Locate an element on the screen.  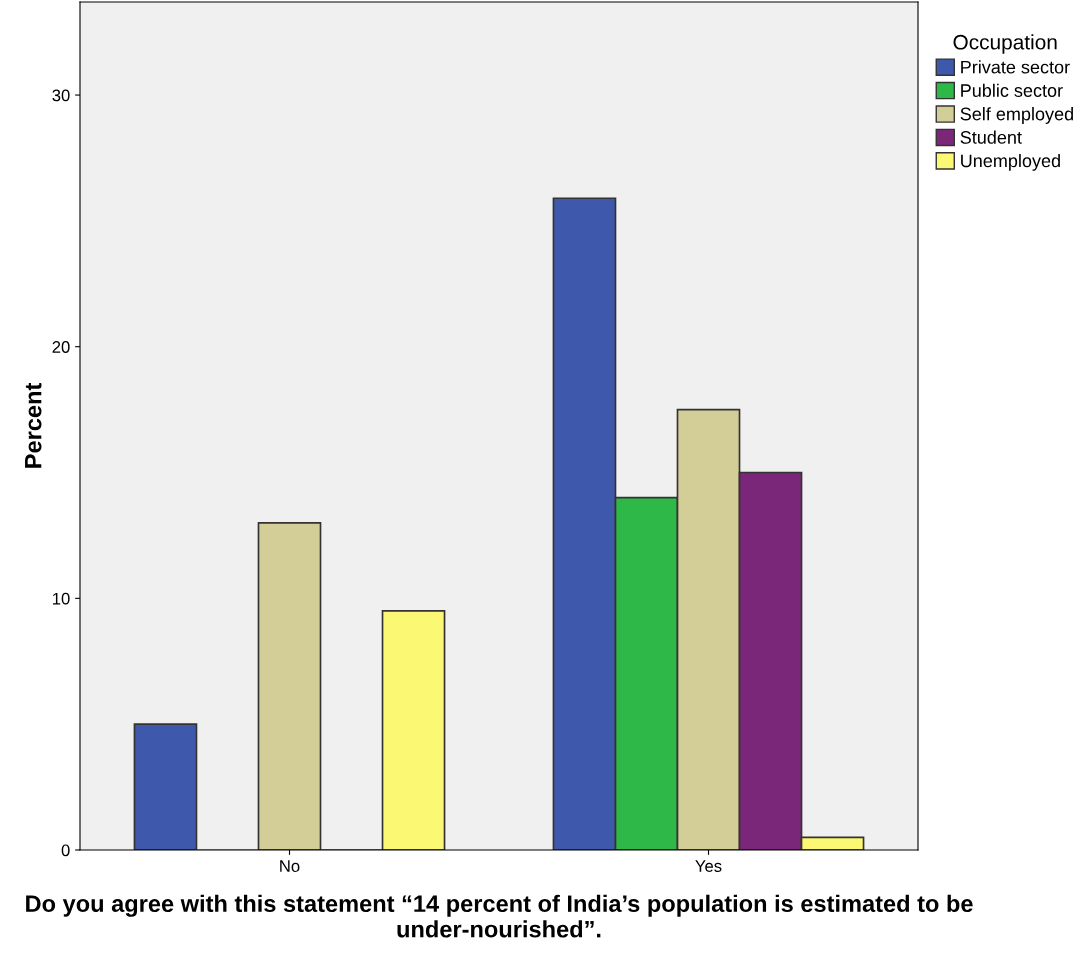
y-tick-label: 10 is located at coordinates (61, 598).